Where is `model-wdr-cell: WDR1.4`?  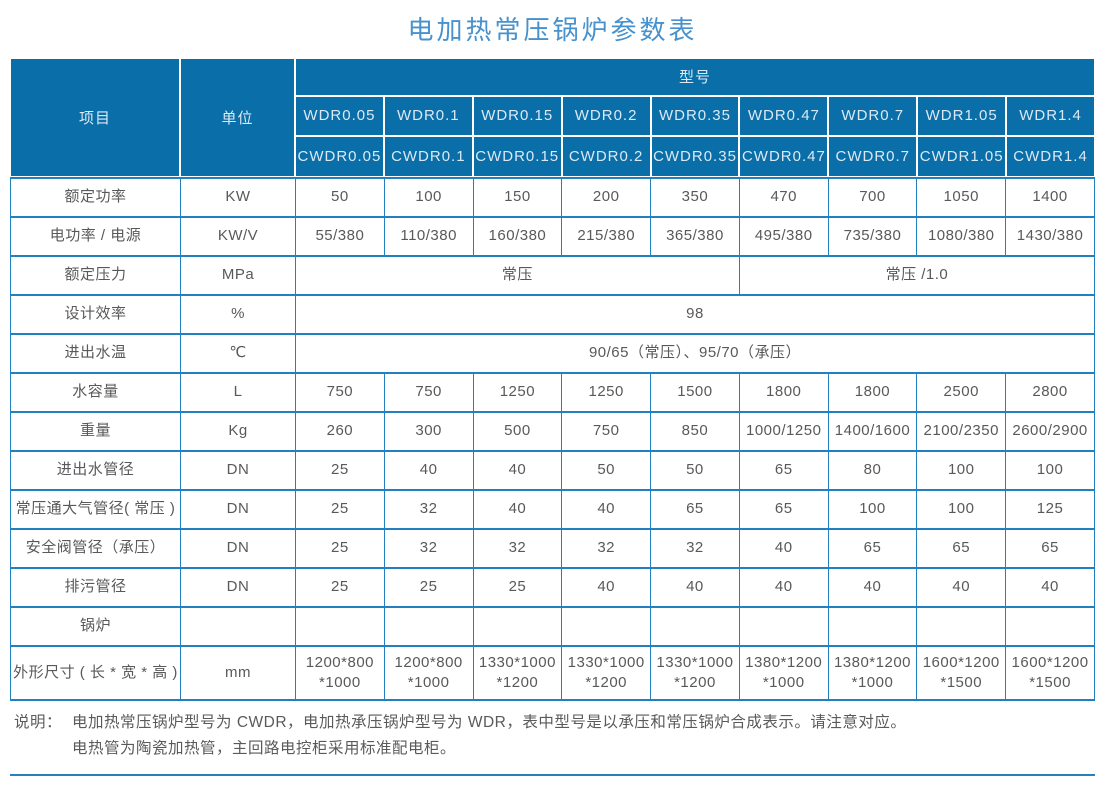
model-wdr-cell: WDR1.4 is located at coordinates (1050, 115).